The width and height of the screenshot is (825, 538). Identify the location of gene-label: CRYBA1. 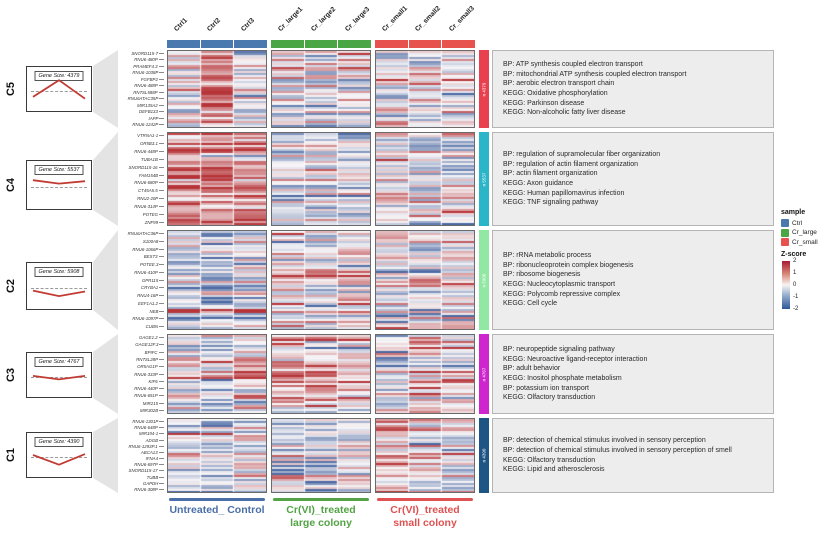
(149, 288).